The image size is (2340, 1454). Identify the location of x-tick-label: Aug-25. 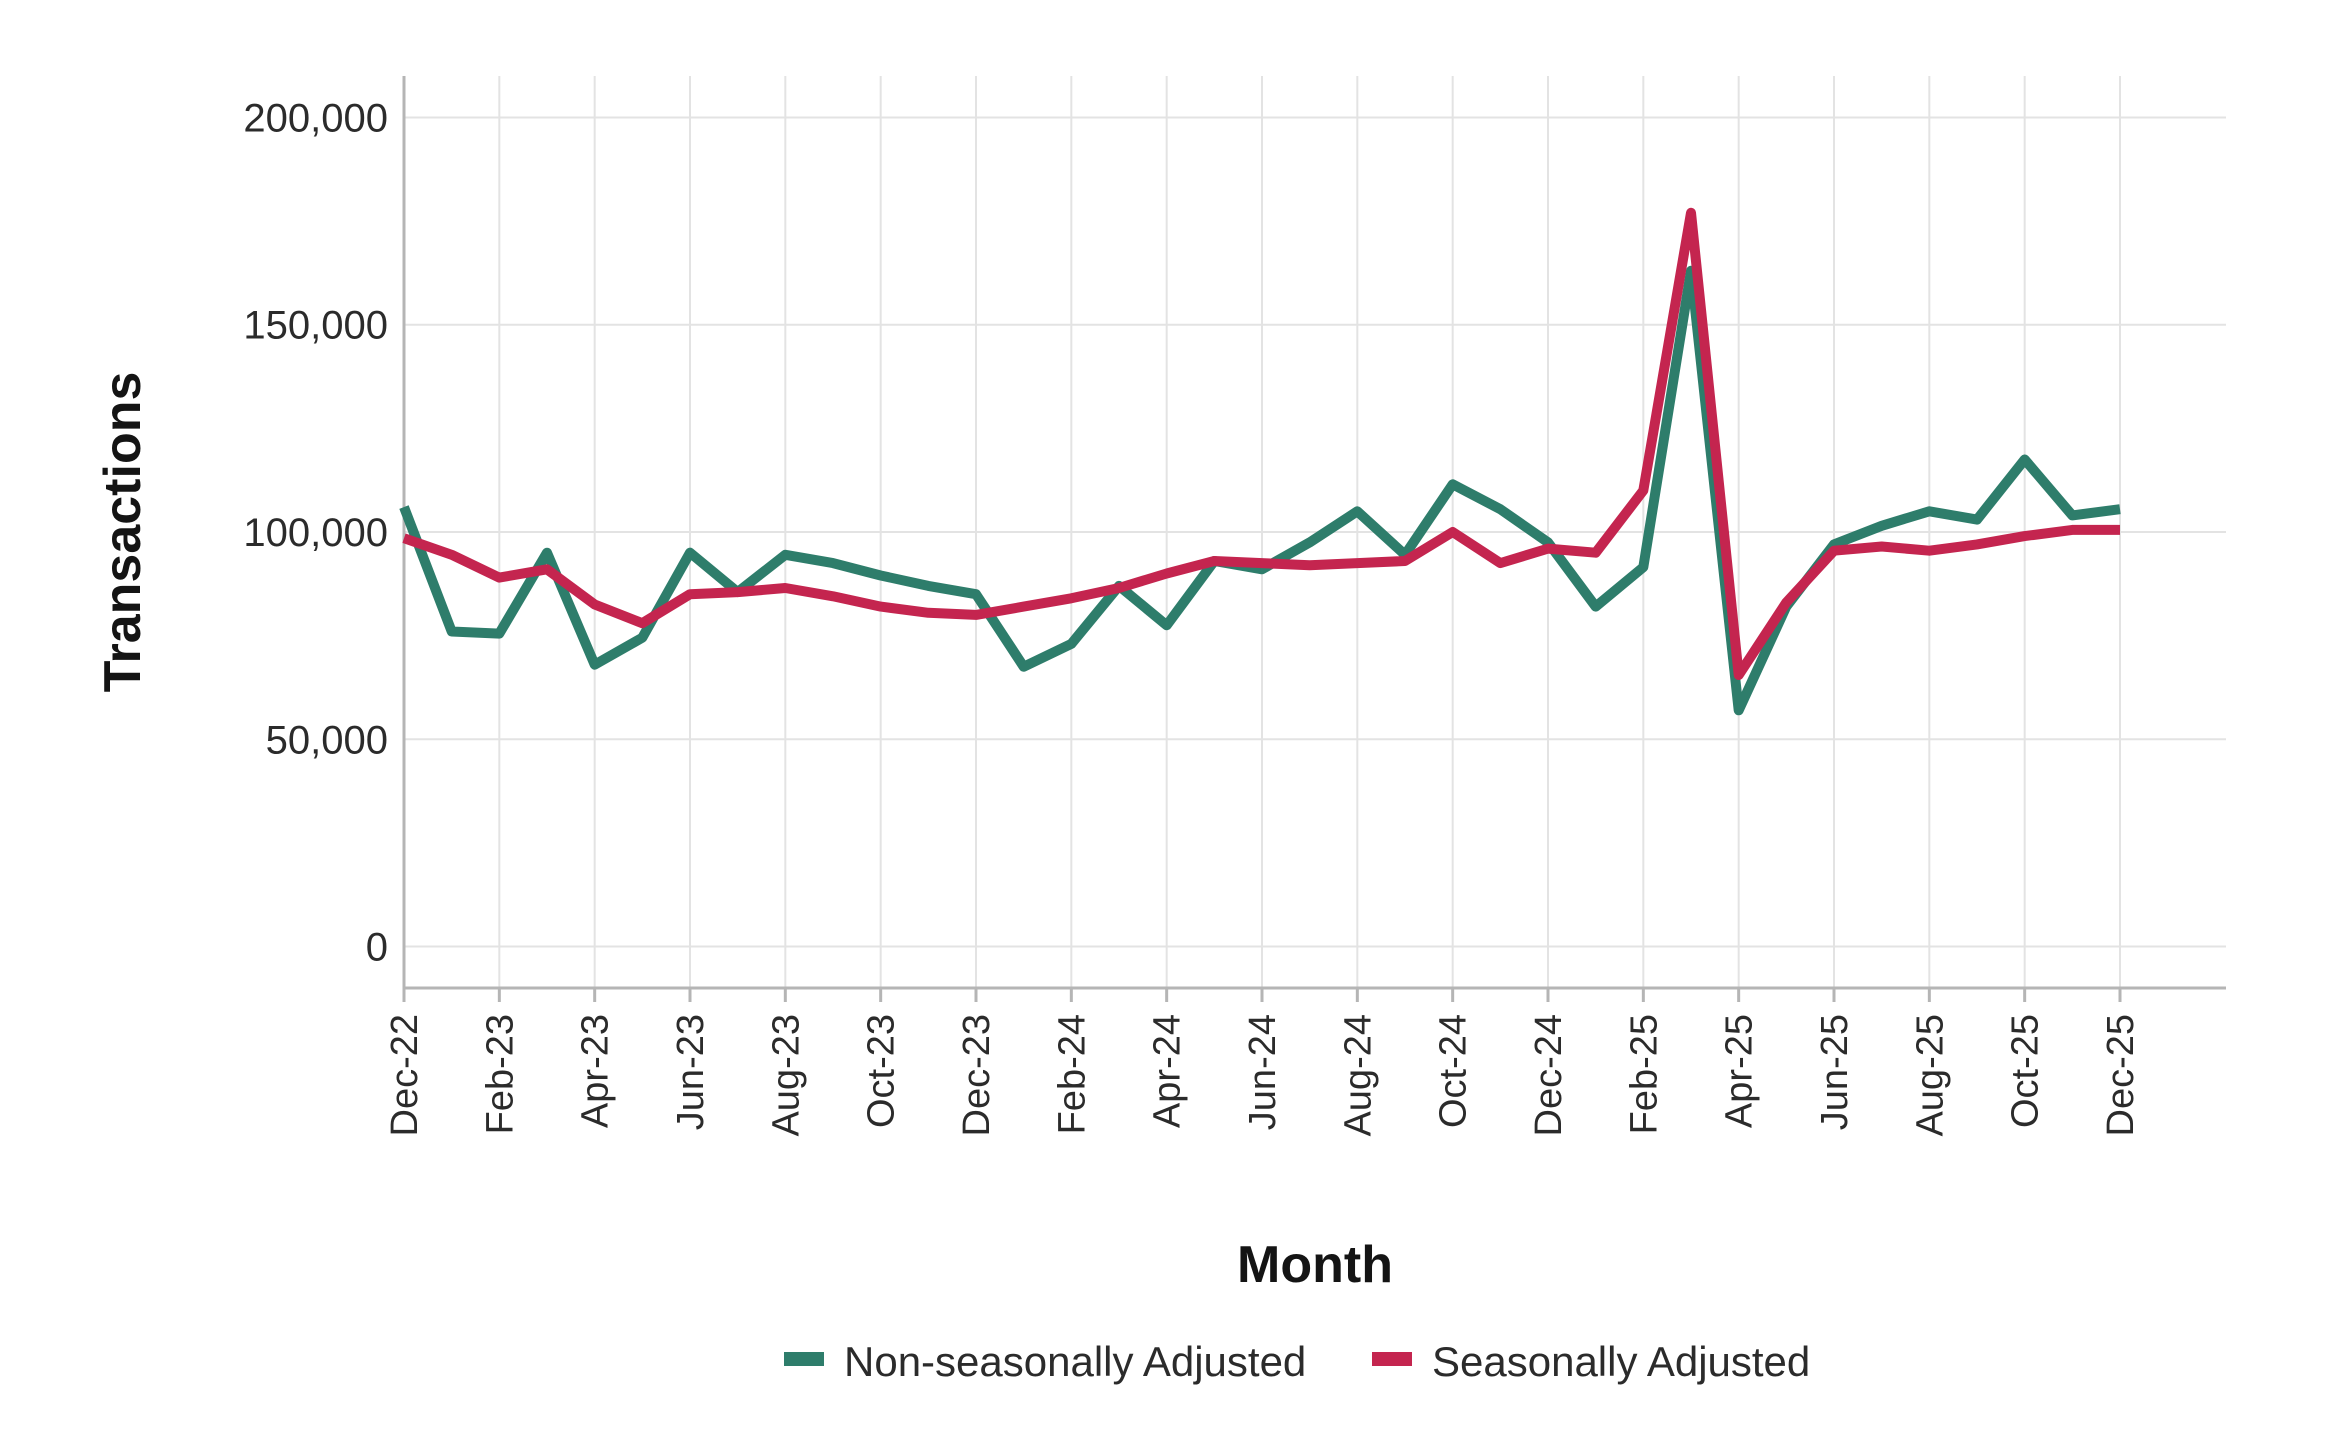
(1930, 1075).